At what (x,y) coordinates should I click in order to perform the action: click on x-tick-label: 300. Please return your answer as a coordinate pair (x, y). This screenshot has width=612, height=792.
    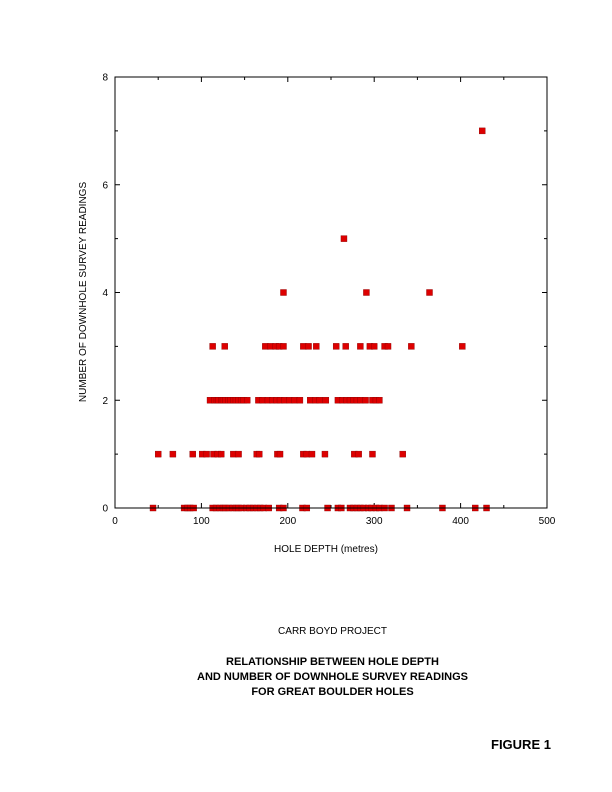
    Looking at the image, I should click on (374, 521).